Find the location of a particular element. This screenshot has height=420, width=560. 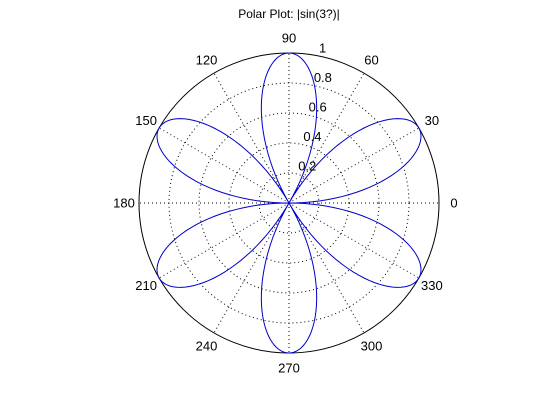

theta-tick-label: 240 is located at coordinates (207, 345).